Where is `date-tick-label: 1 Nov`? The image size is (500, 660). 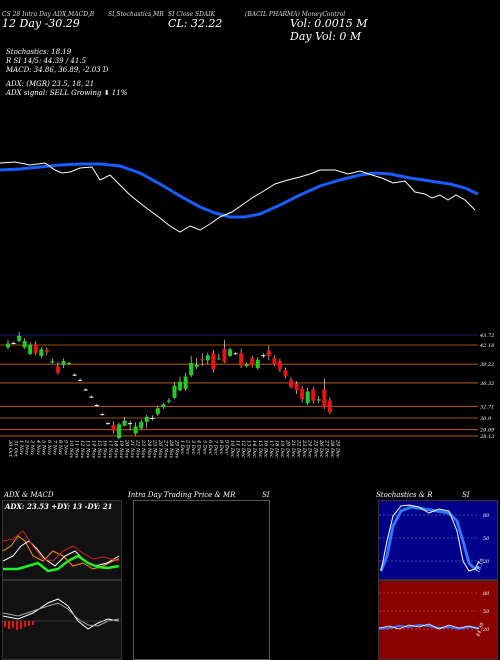 date-tick-label: 1 Nov is located at coordinates (21, 447).